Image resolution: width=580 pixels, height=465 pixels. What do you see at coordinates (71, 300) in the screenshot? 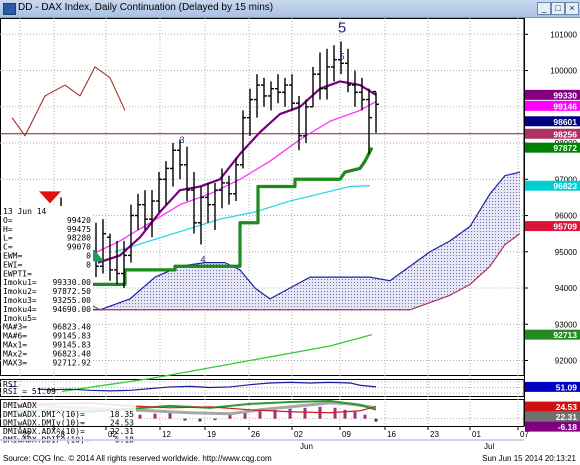
I see `data-window-value: 93255.00` at bounding box center [71, 300].